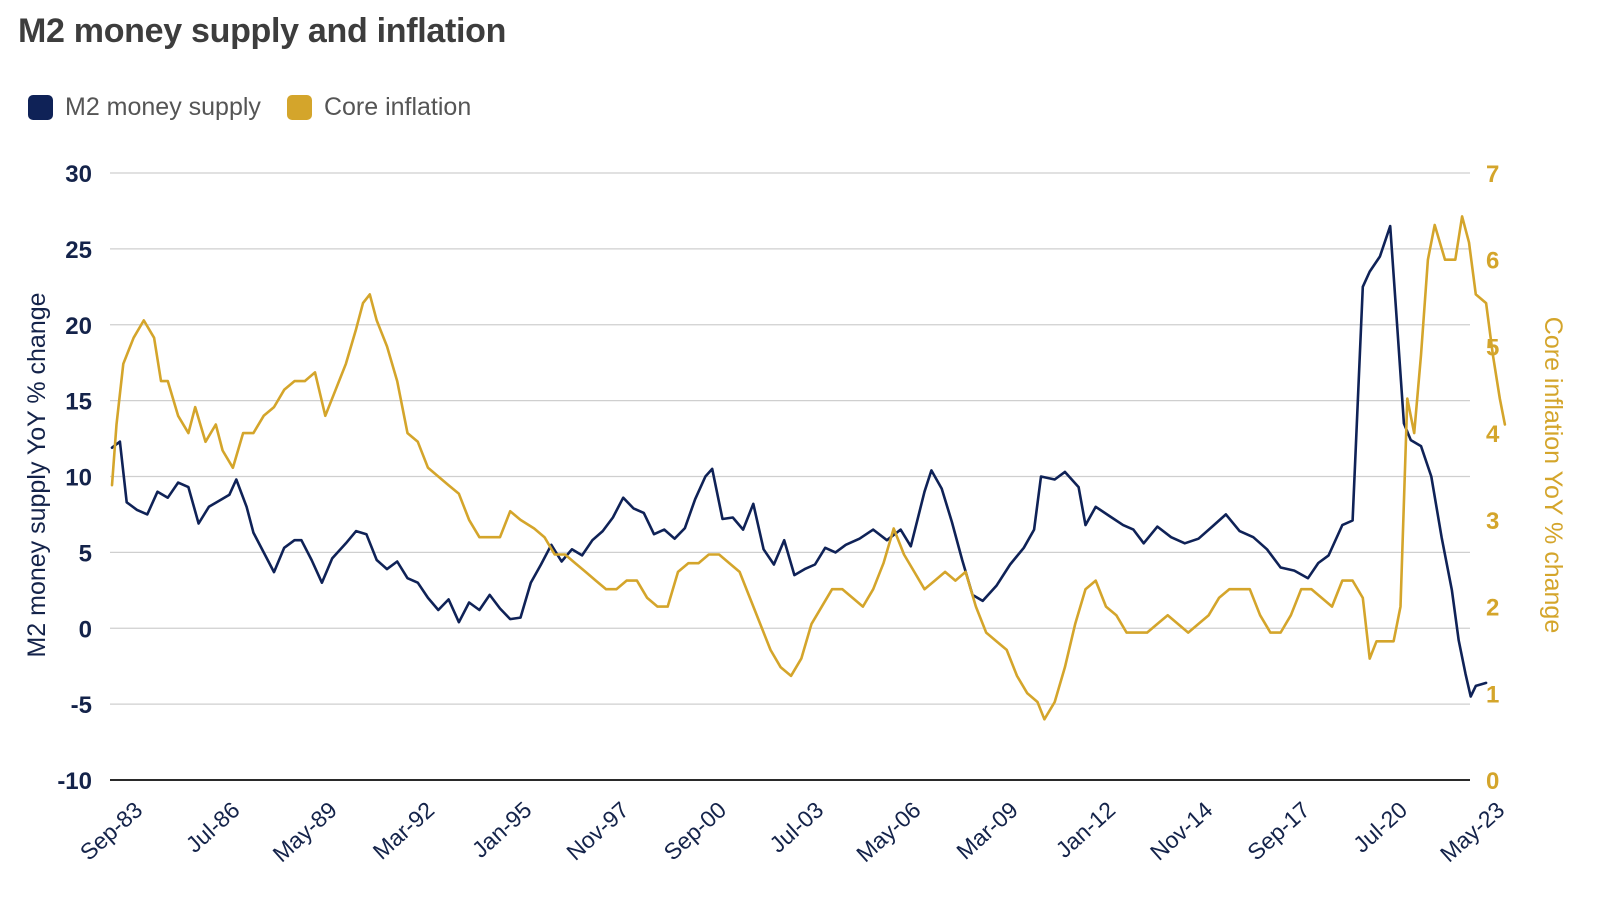 The height and width of the screenshot is (919, 1600). What do you see at coordinates (78, 326) in the screenshot?
I see `left-tick-label: 20` at bounding box center [78, 326].